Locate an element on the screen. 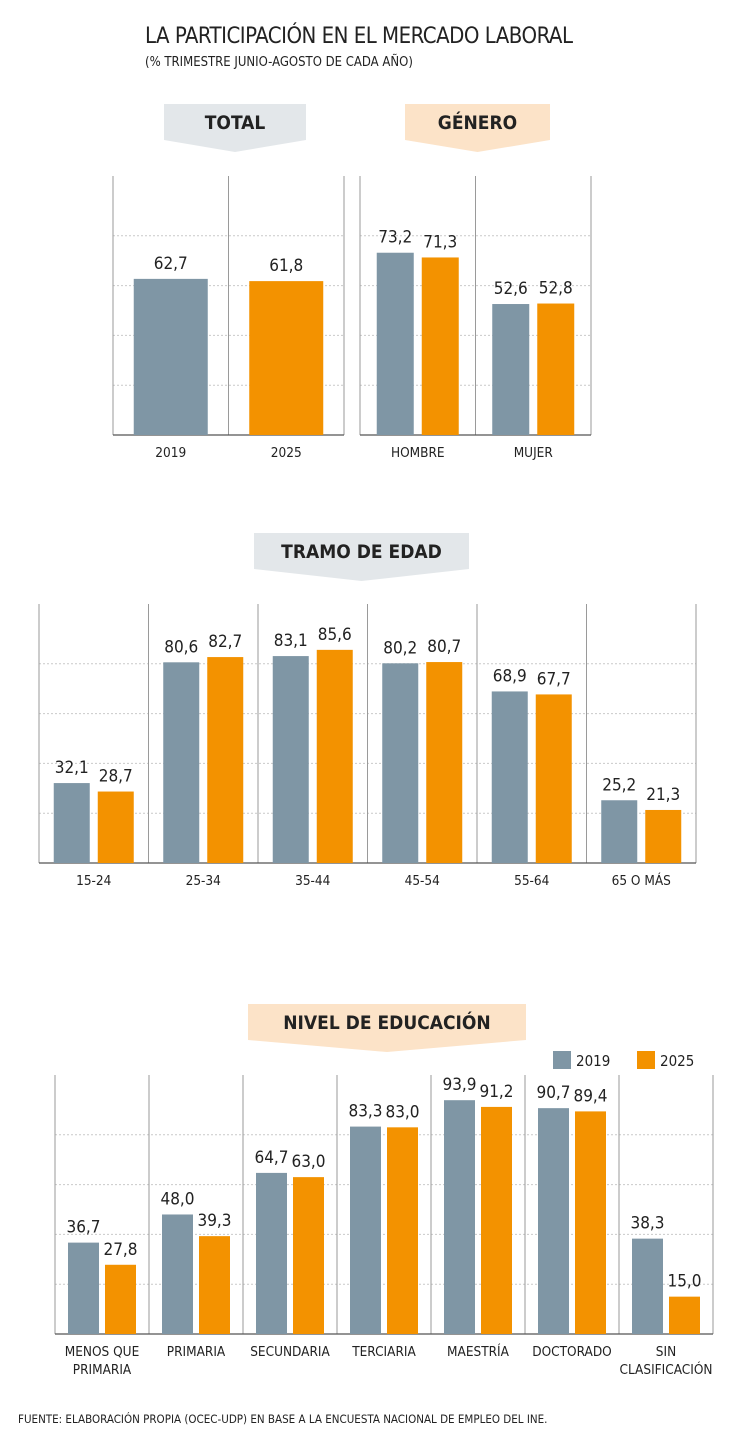 The height and width of the screenshot is (1440, 736). edad-data-label: 82,7 is located at coordinates (225, 642).